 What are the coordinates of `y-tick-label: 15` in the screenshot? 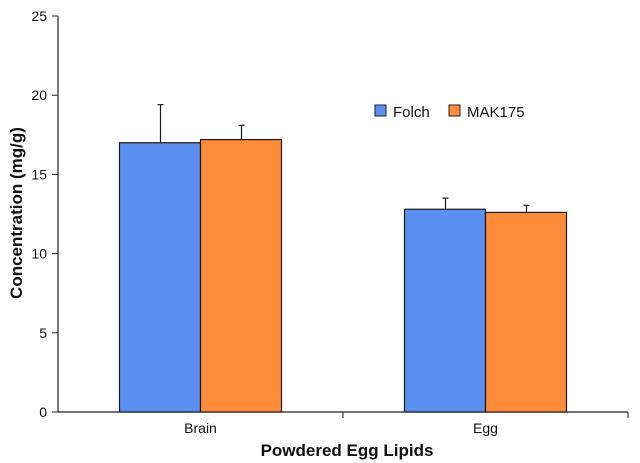 It's located at (39, 174).